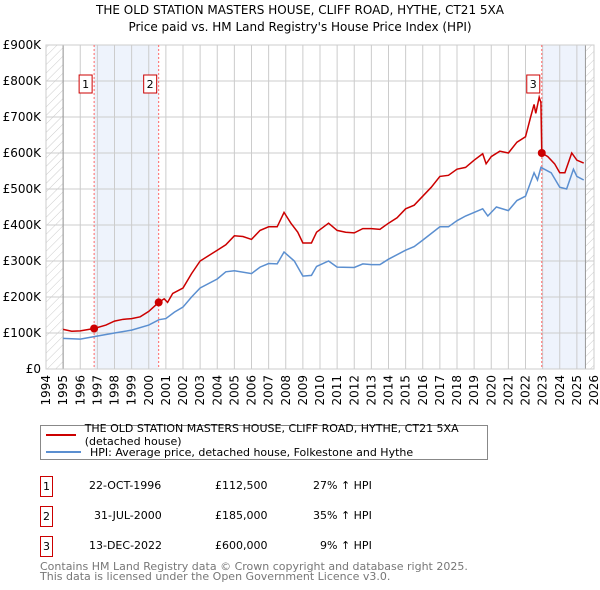 The image size is (600, 590). Describe the element at coordinates (125, 485) in the screenshot. I see `transaction-date: 22-OCT-1996` at that location.